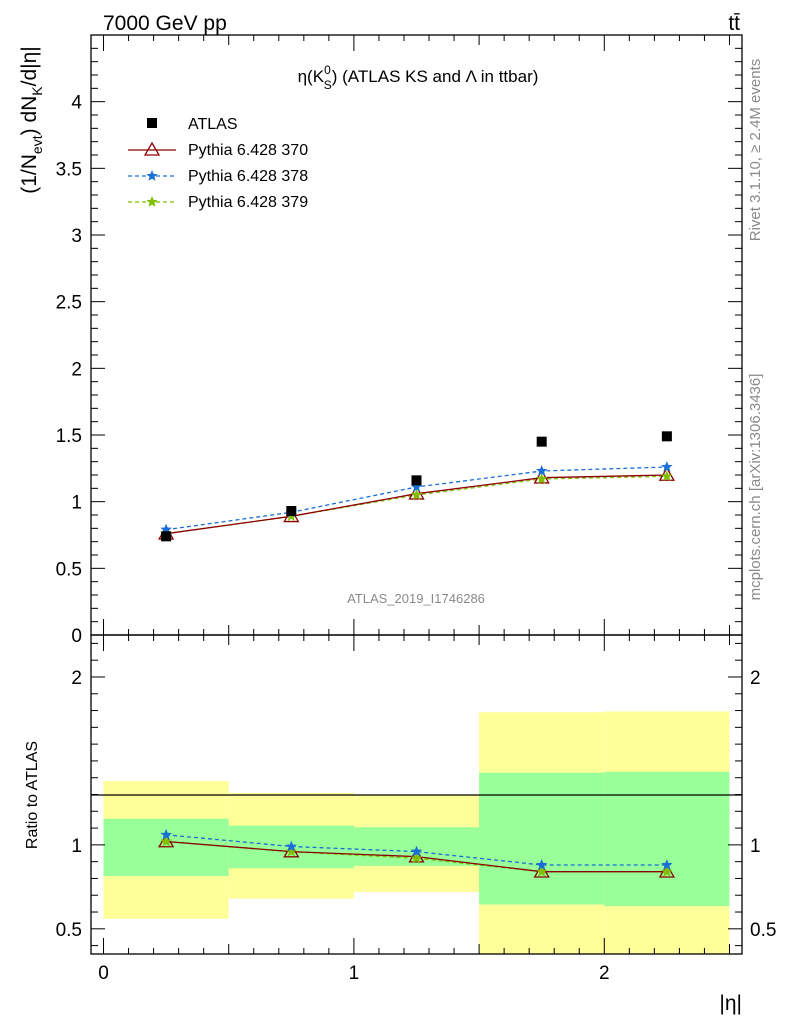  Describe the element at coordinates (755, 678) in the screenshot. I see `ratio-y-tick-label-right: 2` at that location.